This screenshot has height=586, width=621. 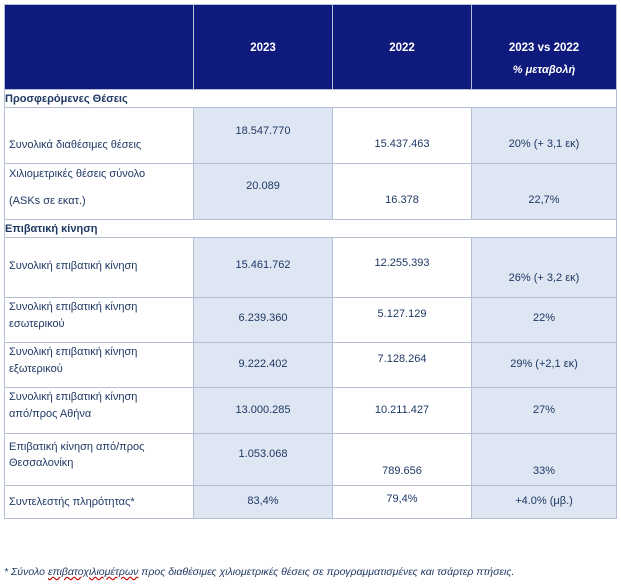 I want to click on value-2022: 5.127.129, so click(x=402, y=320).